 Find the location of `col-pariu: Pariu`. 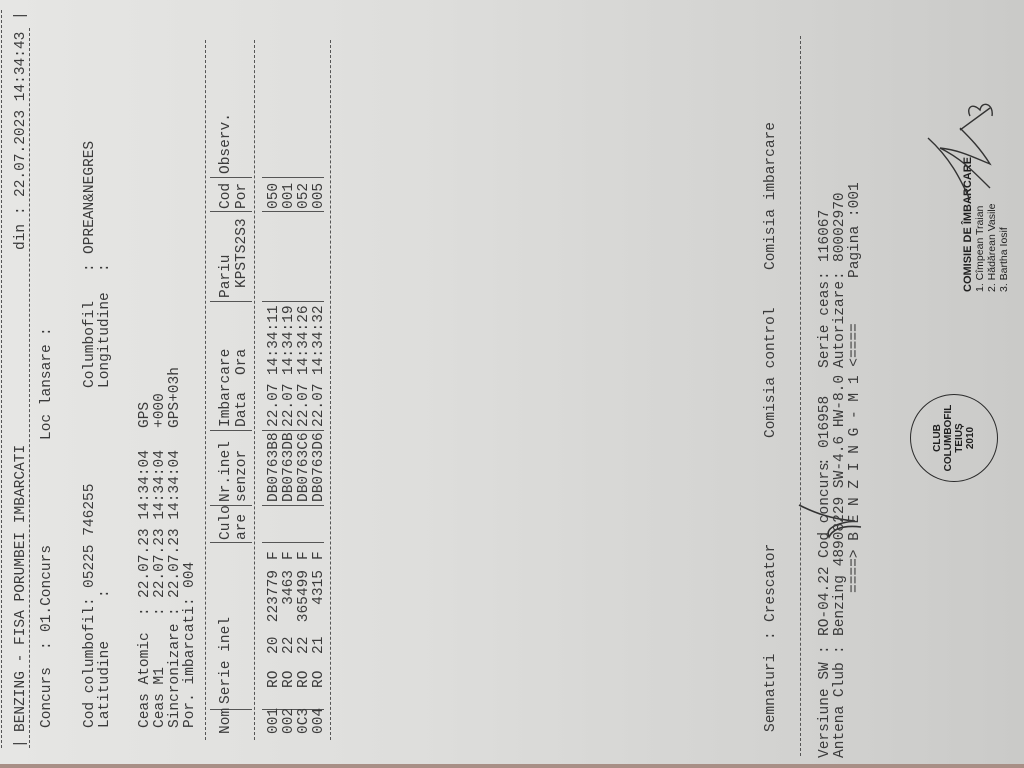

col-pariu: Pariu is located at coordinates (226, 276).